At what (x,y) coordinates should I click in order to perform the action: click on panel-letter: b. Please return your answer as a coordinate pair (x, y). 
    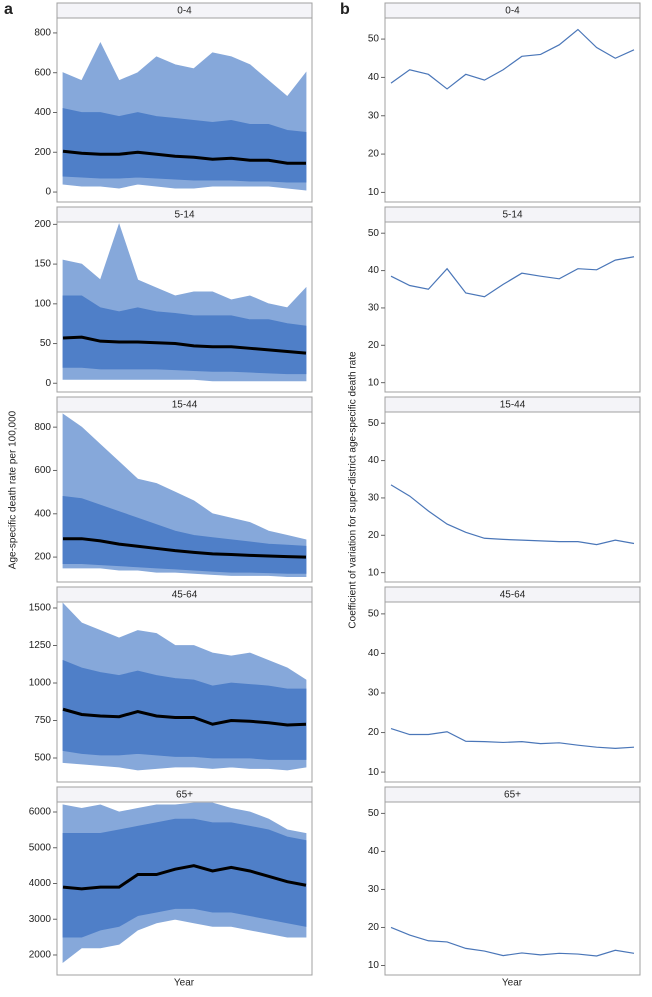
    Looking at the image, I should click on (345, 9).